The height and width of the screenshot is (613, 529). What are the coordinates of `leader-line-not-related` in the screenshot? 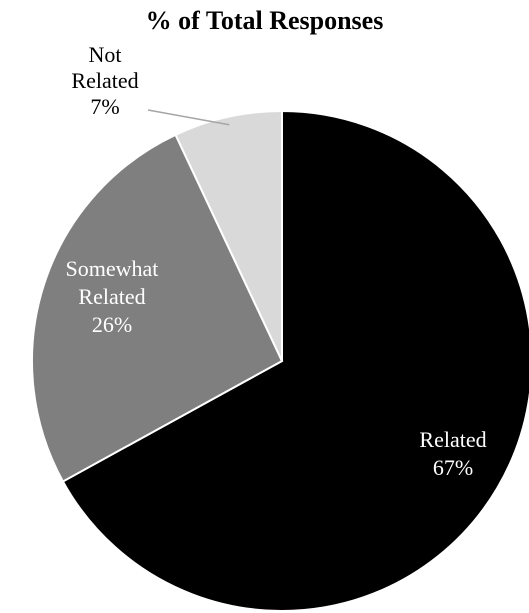 It's located at (188, 117).